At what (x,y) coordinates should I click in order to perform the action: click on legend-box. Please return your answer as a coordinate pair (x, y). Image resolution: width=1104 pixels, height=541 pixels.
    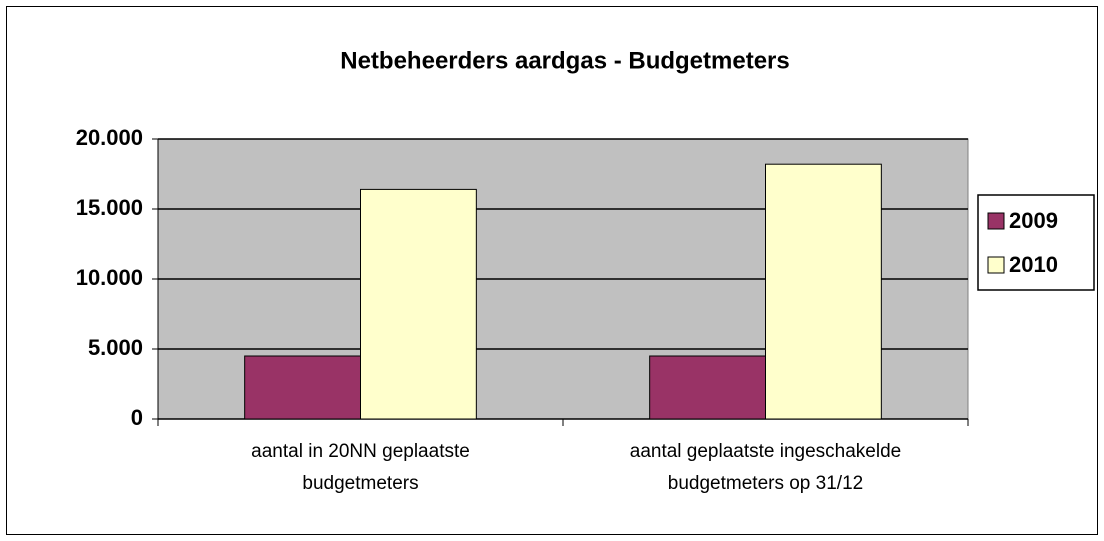
    Looking at the image, I should click on (1036, 242).